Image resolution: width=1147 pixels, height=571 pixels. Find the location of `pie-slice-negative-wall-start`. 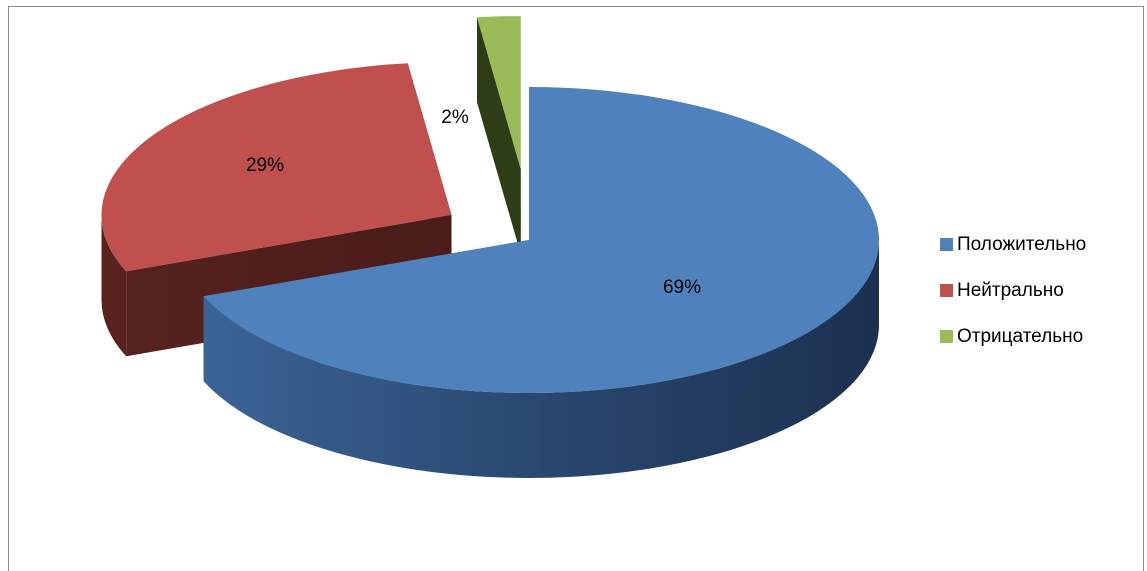

pie-slice-negative-wall-start is located at coordinates (499, 136).